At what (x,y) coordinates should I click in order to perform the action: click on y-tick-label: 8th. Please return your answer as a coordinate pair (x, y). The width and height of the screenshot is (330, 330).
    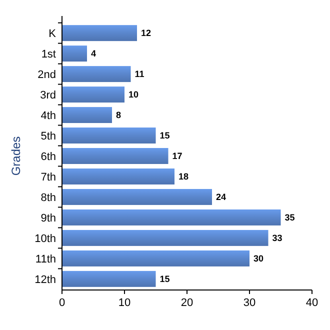
    Looking at the image, I should click on (48, 198).